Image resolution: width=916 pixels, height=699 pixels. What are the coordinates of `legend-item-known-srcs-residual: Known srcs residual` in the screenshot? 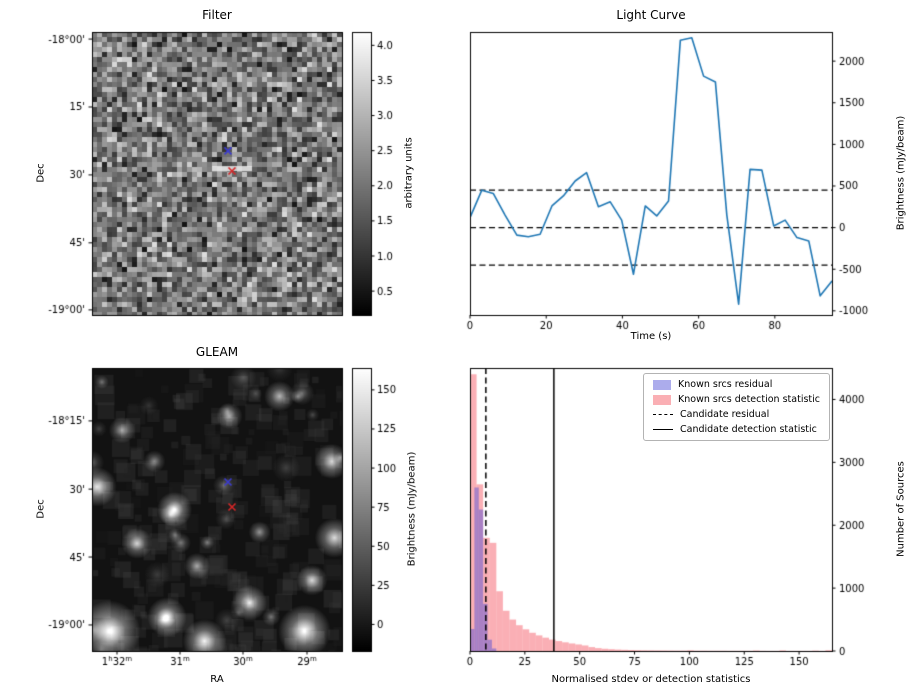 It's located at (736, 384).